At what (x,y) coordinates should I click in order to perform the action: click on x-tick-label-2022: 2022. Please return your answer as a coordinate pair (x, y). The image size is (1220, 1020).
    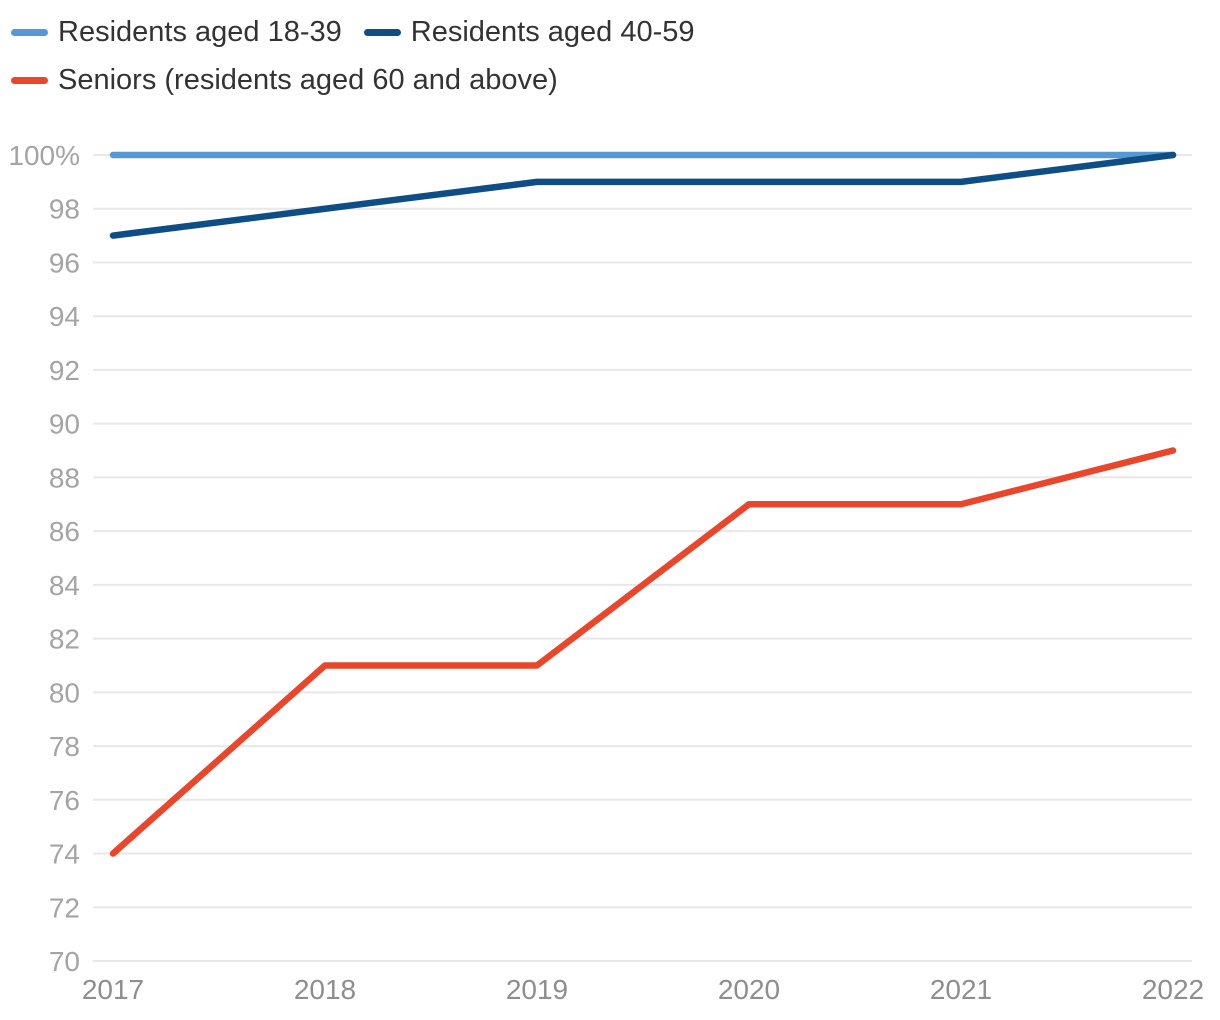
    Looking at the image, I should click on (1173, 989).